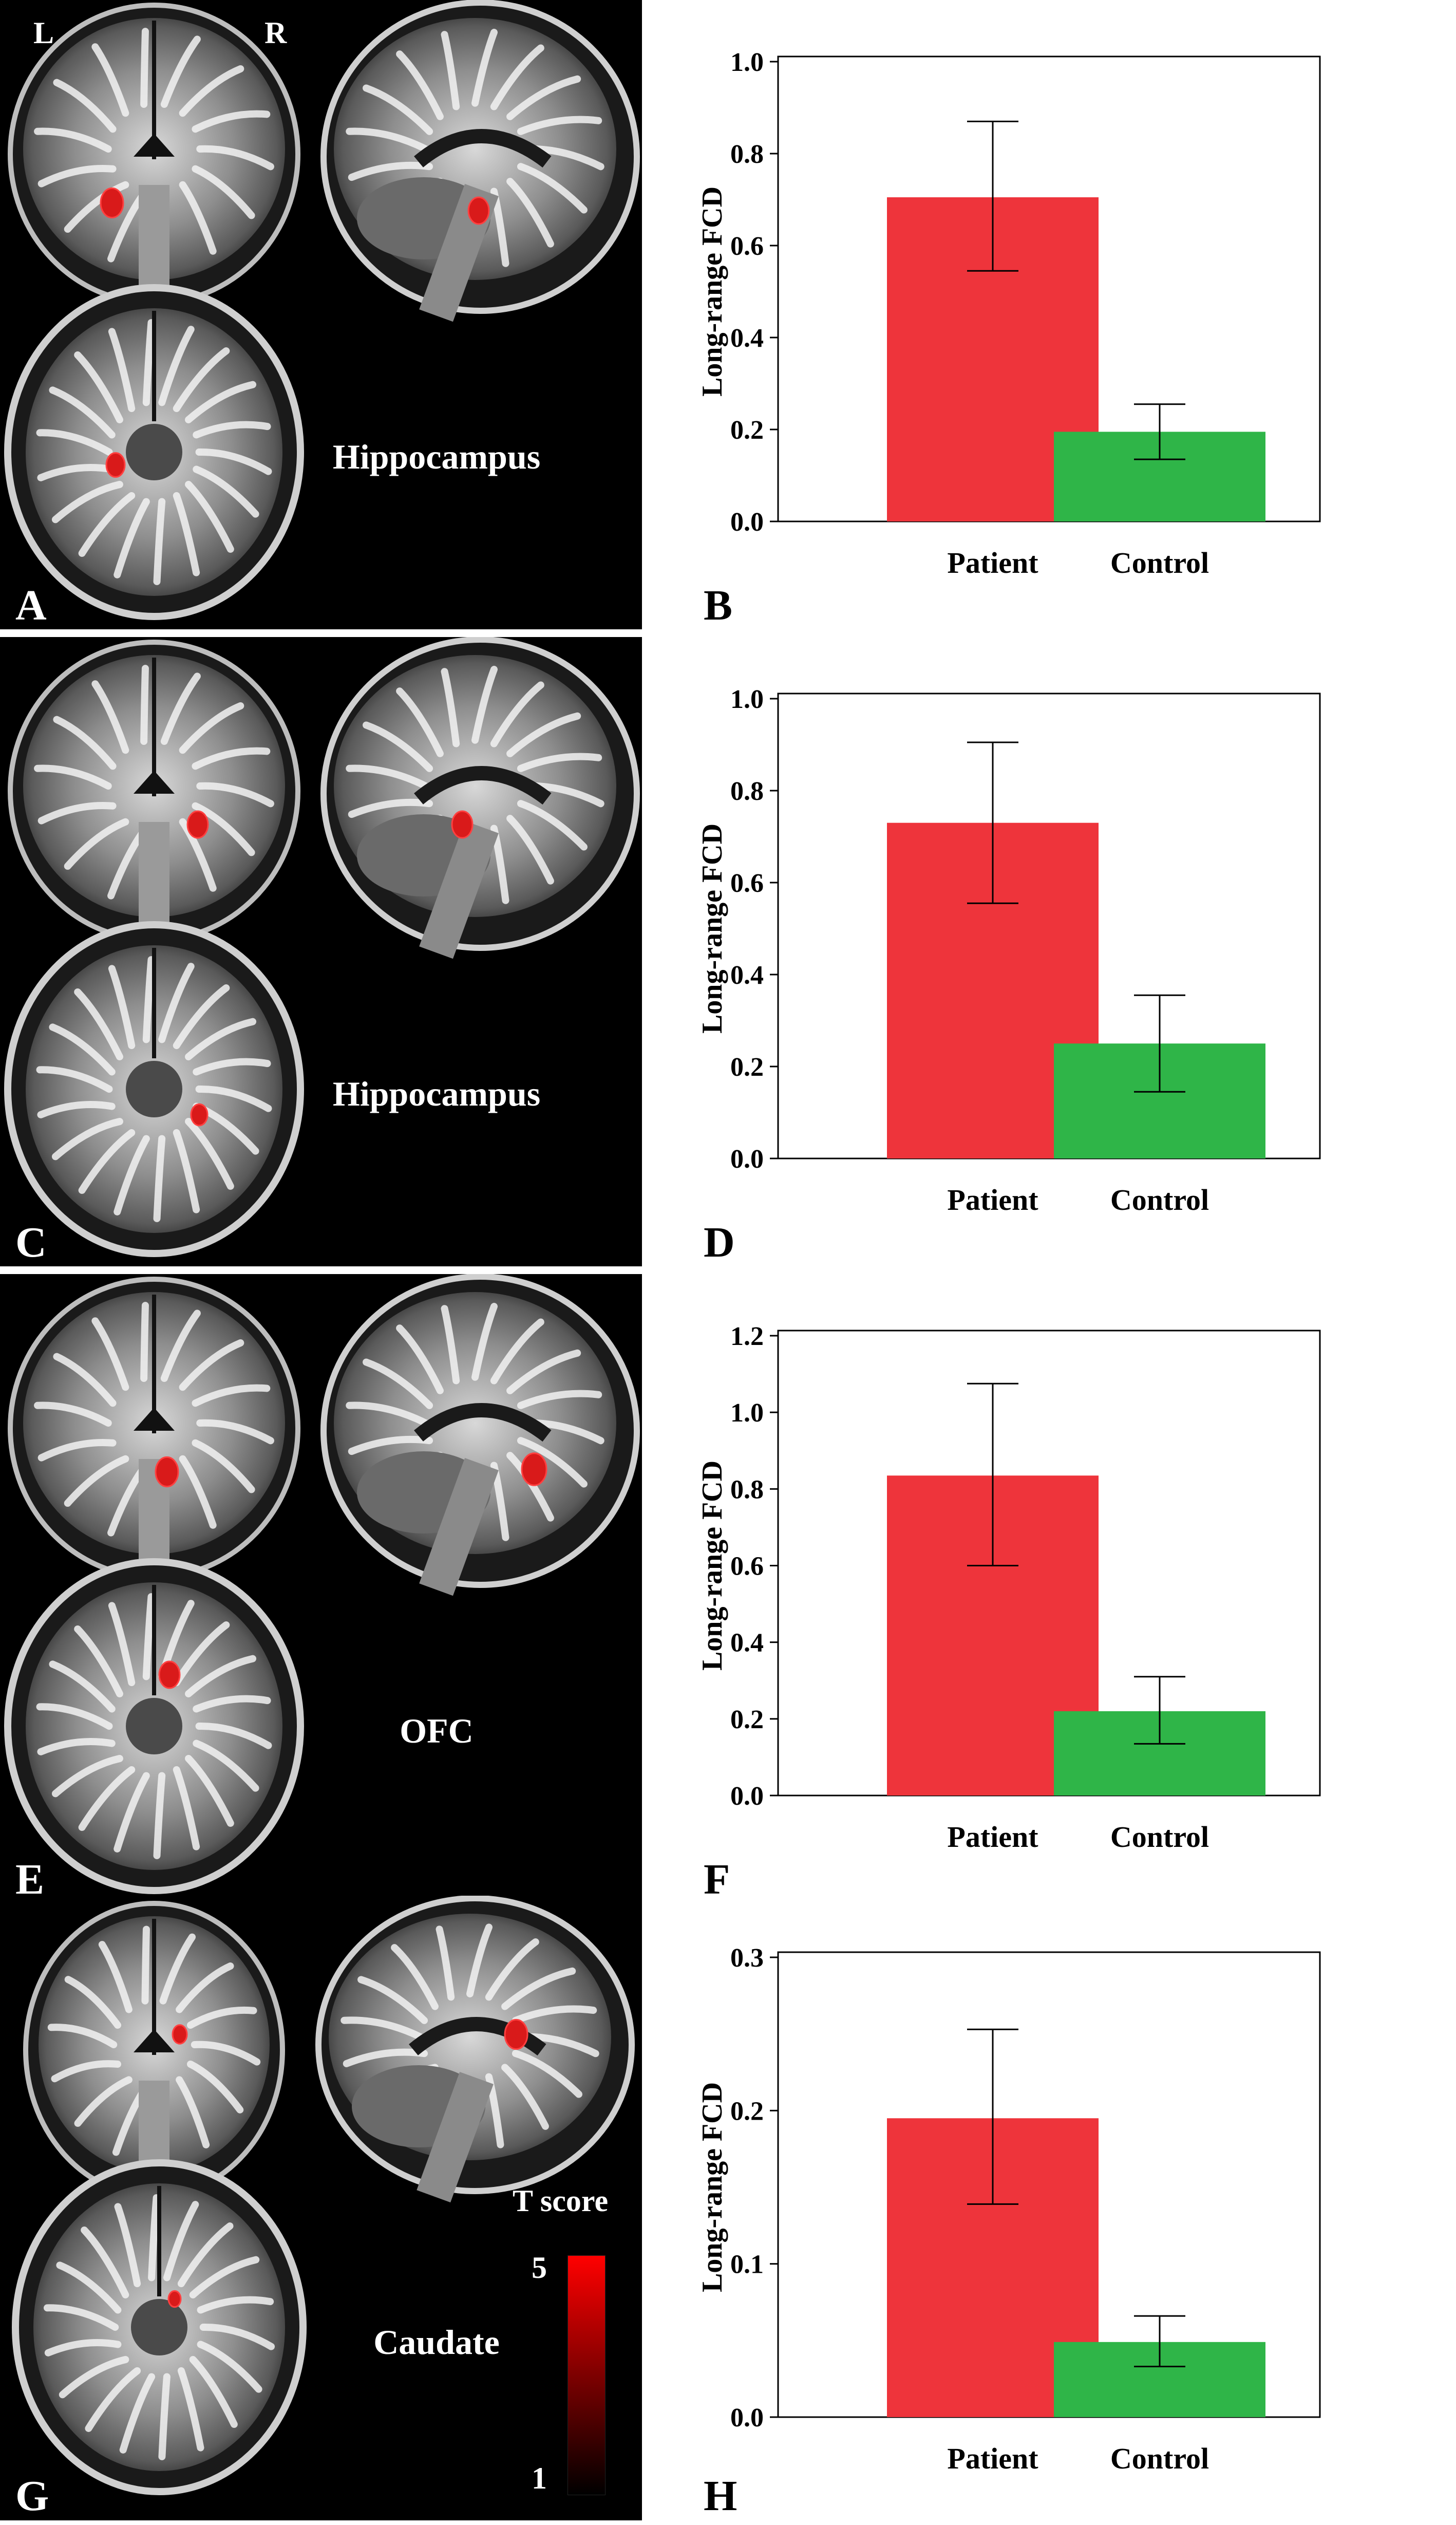 The height and width of the screenshot is (2525, 1456). I want to click on brain-panel-e: OFC E, so click(321, 1588).